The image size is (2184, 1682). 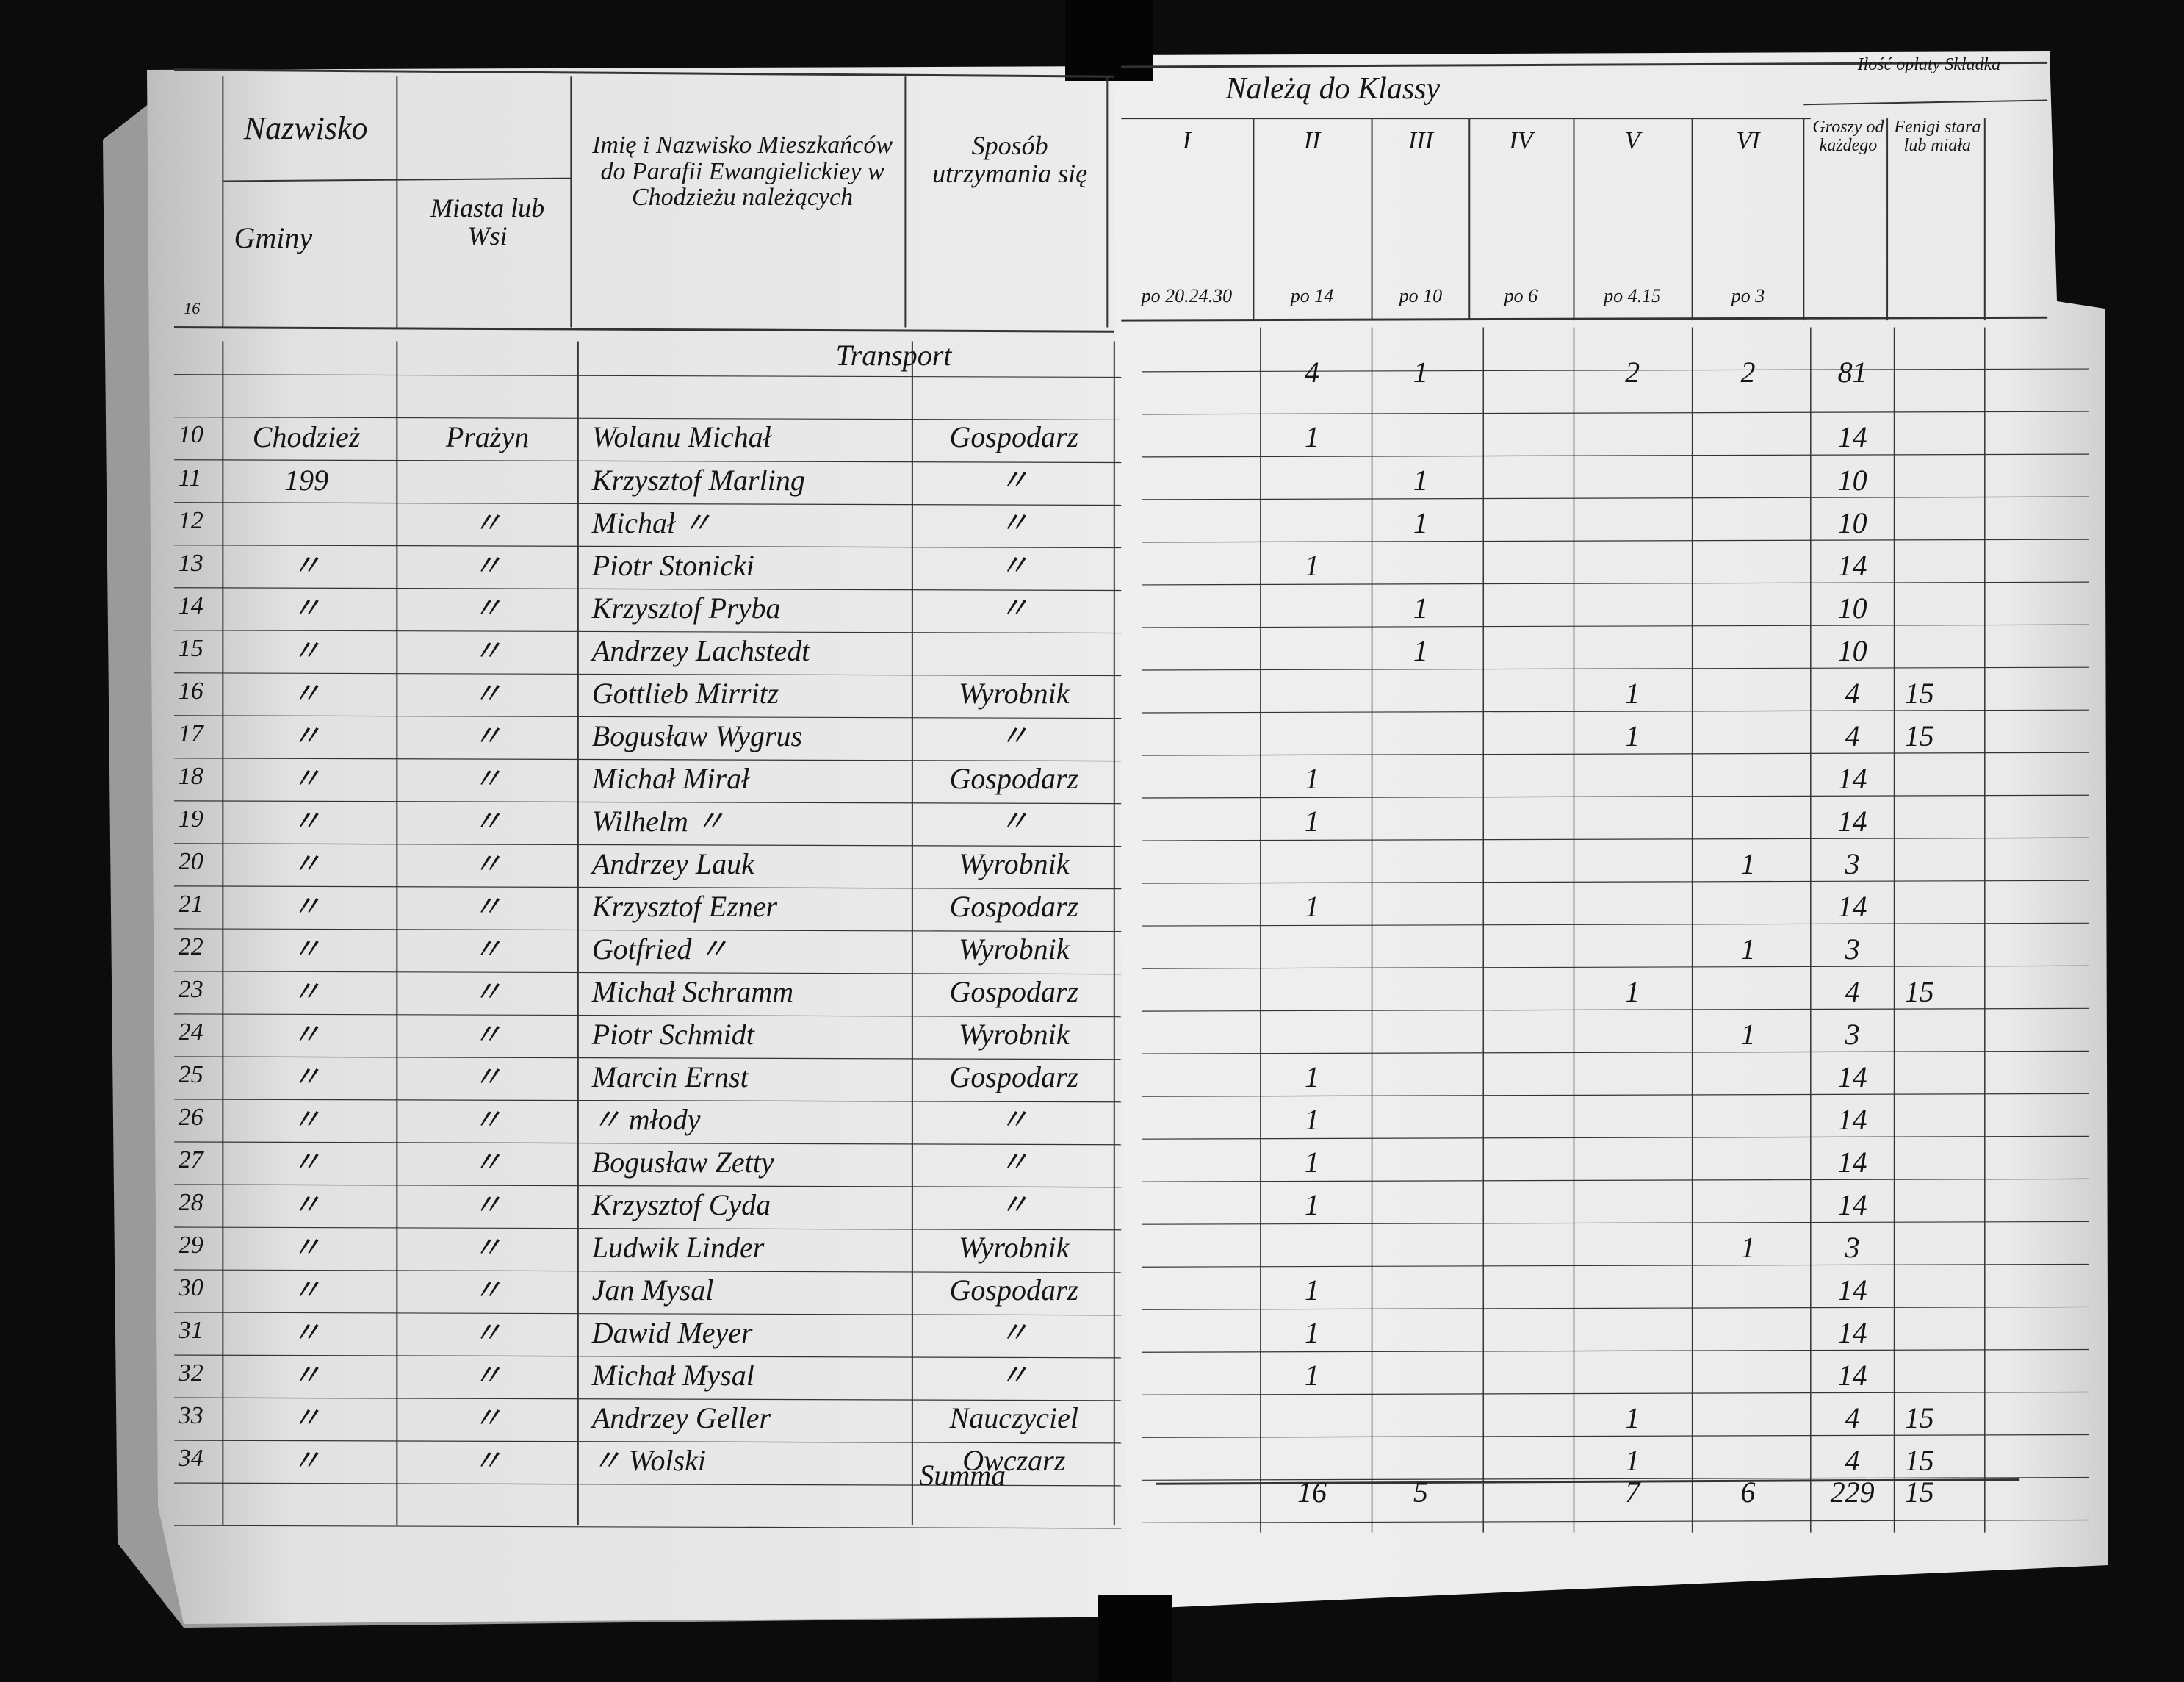 I want to click on class-rate: po 6, so click(x=1521, y=295).